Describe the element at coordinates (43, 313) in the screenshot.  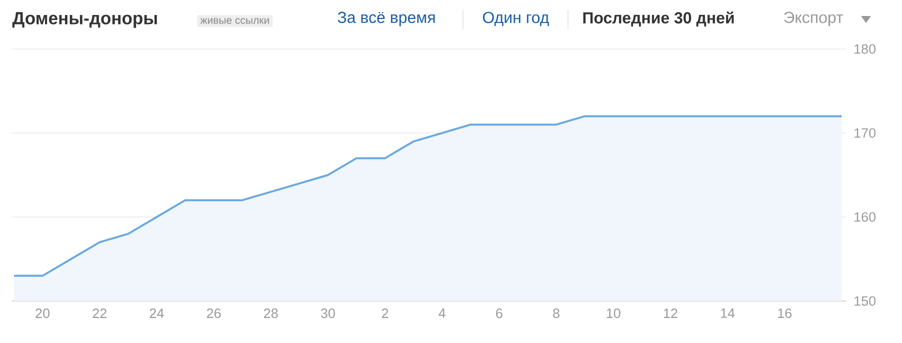
I see `x-tick-label: 20` at that location.